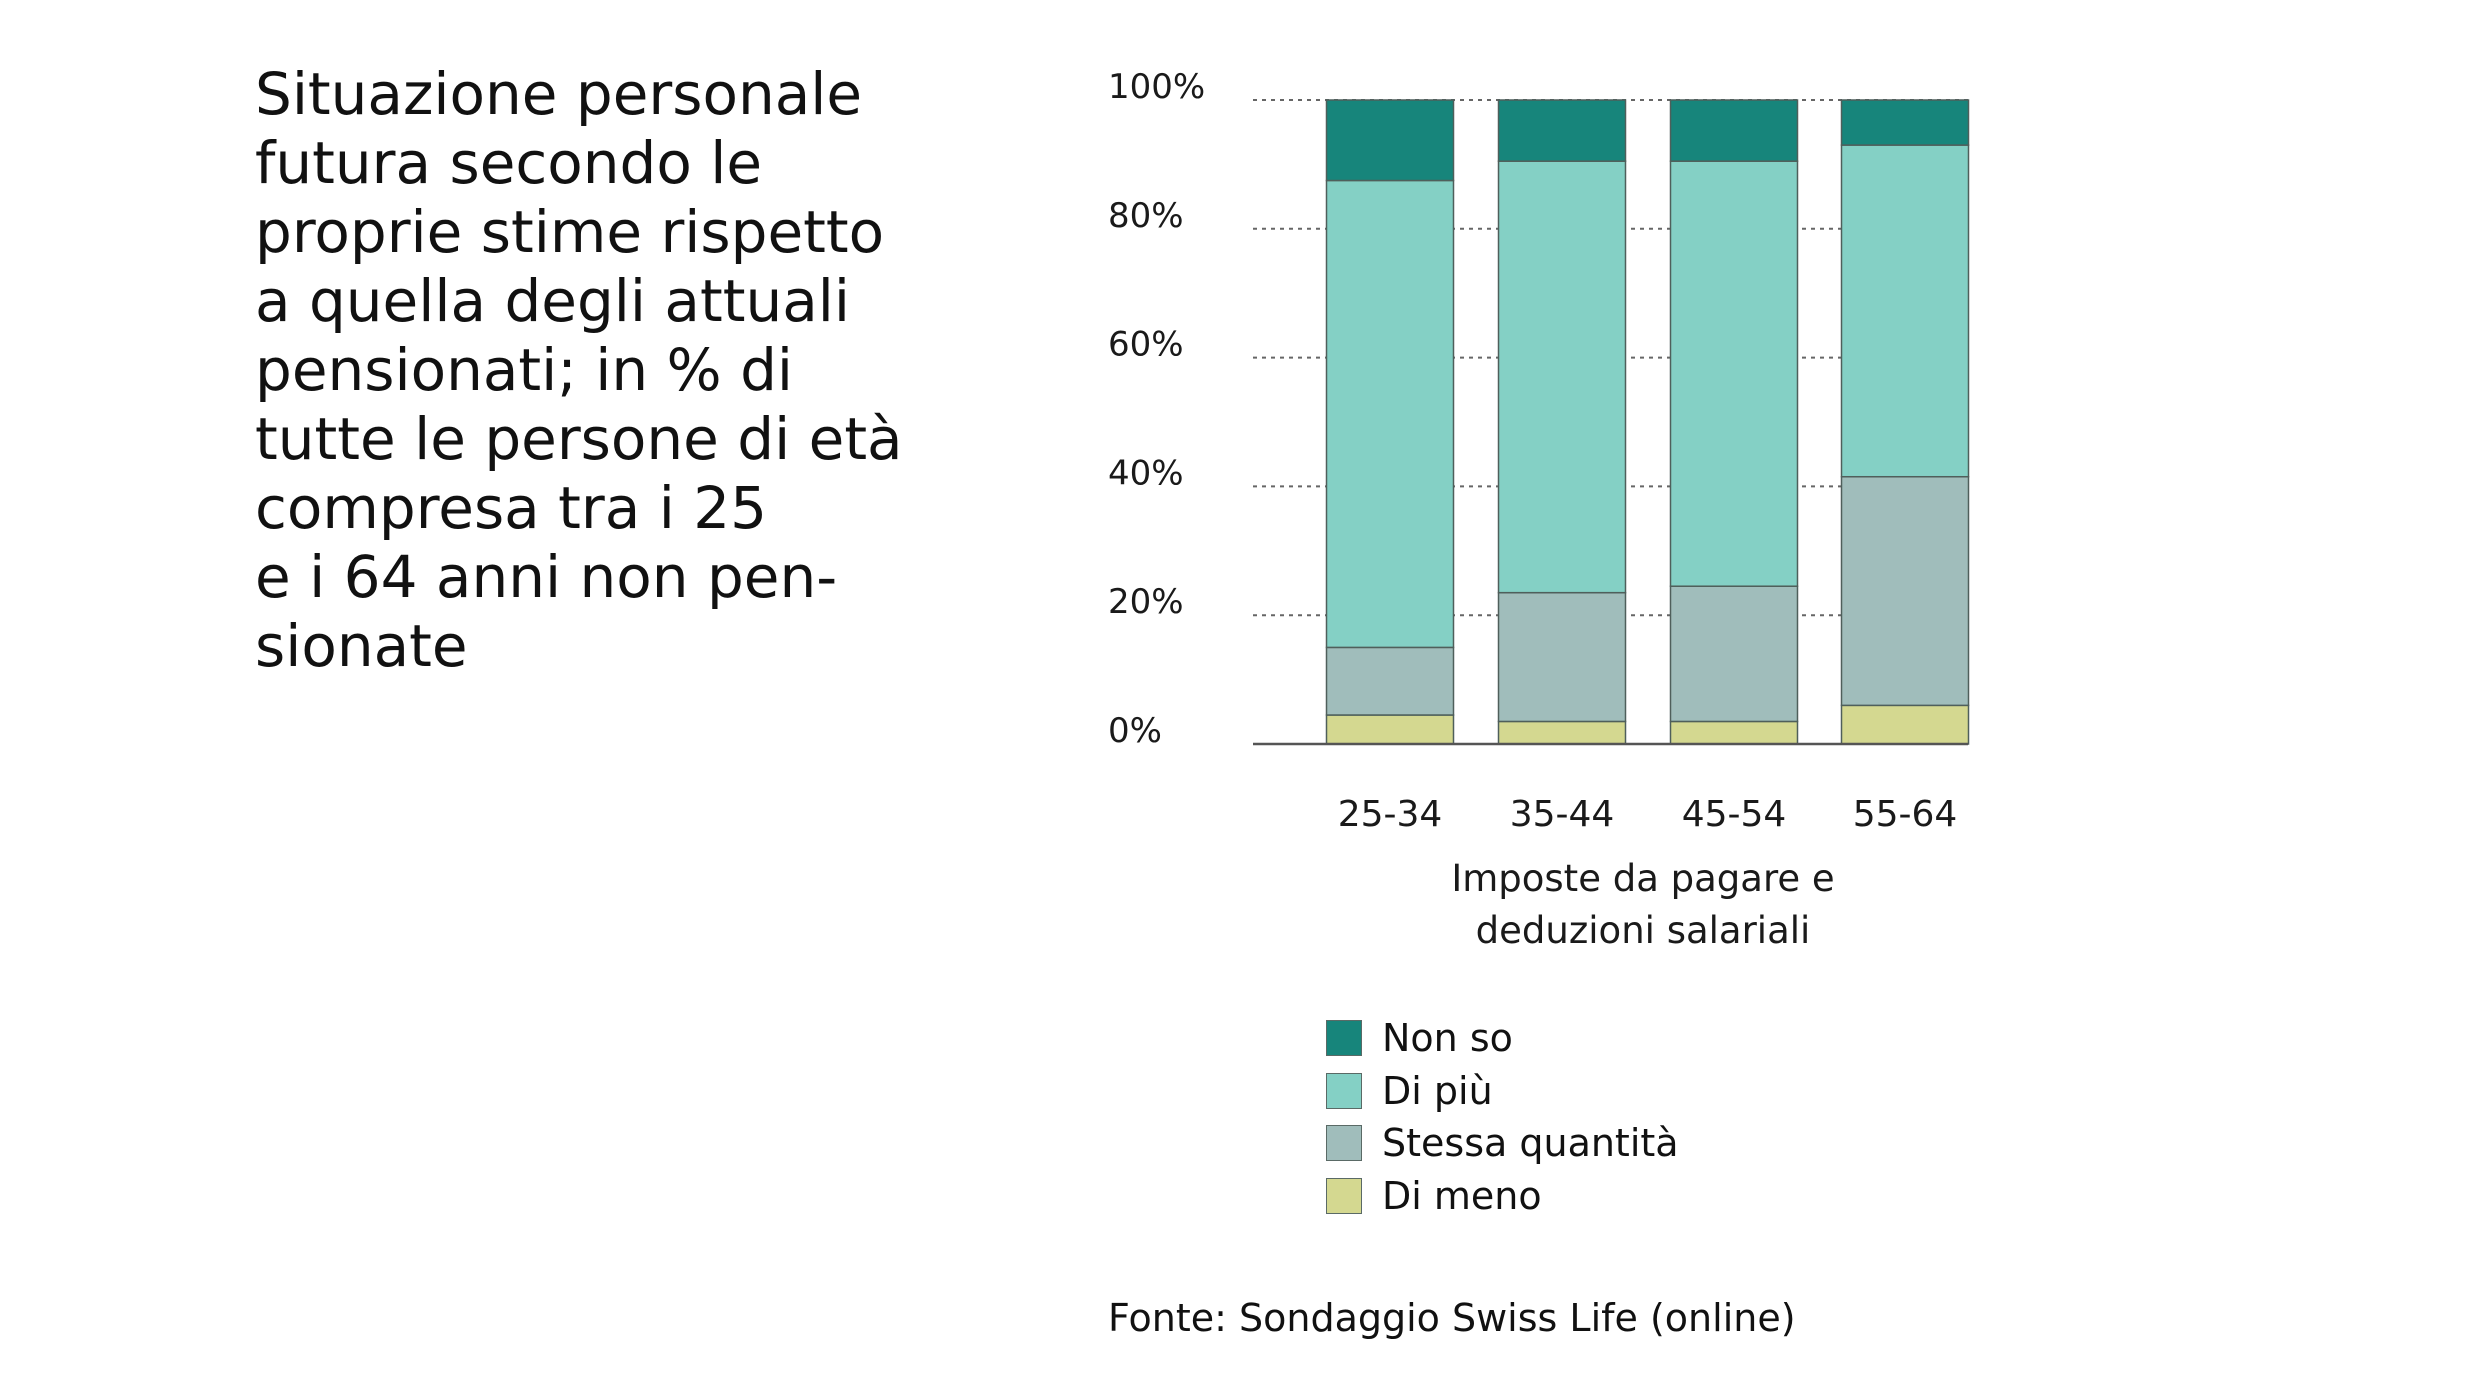 This screenshot has width=2481, height=1396. What do you see at coordinates (1905, 814) in the screenshot?
I see `x-tick-label: 55-64` at bounding box center [1905, 814].